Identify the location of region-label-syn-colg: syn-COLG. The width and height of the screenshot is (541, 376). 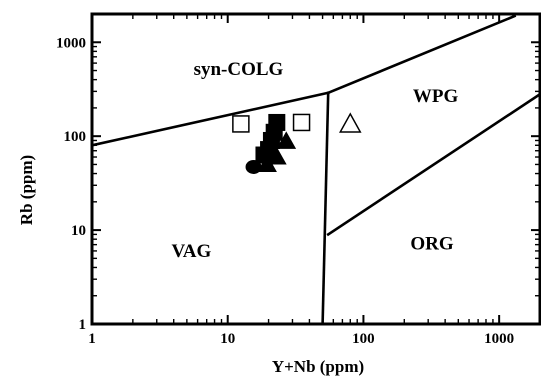
(239, 69).